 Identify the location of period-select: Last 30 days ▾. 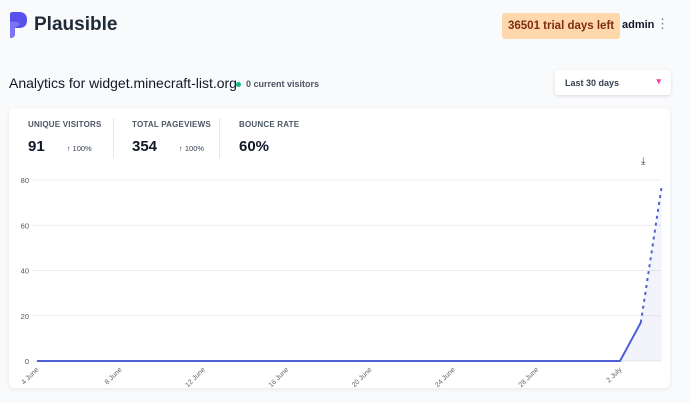
(613, 82).